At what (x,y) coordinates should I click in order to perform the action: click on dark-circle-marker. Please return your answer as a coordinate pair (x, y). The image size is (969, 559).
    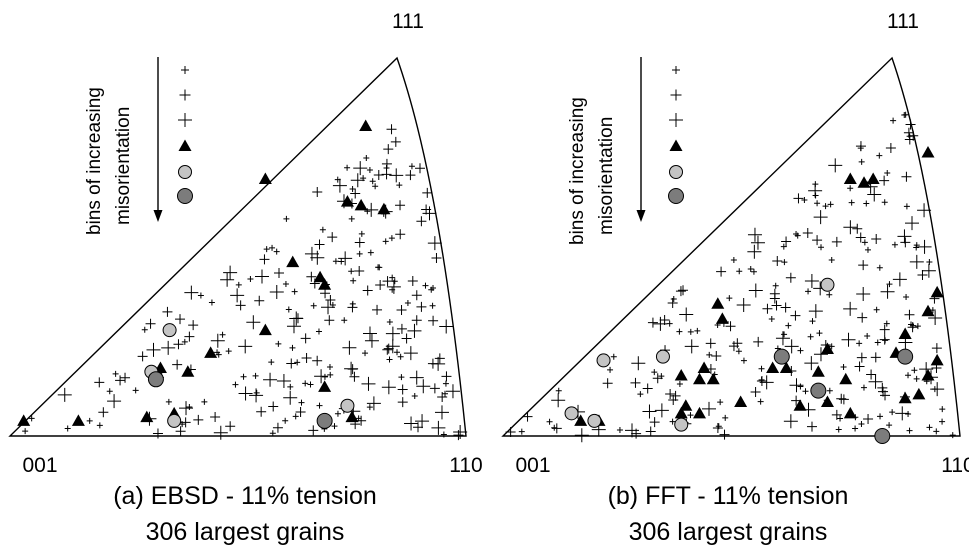
    Looking at the image, I should click on (905, 356).